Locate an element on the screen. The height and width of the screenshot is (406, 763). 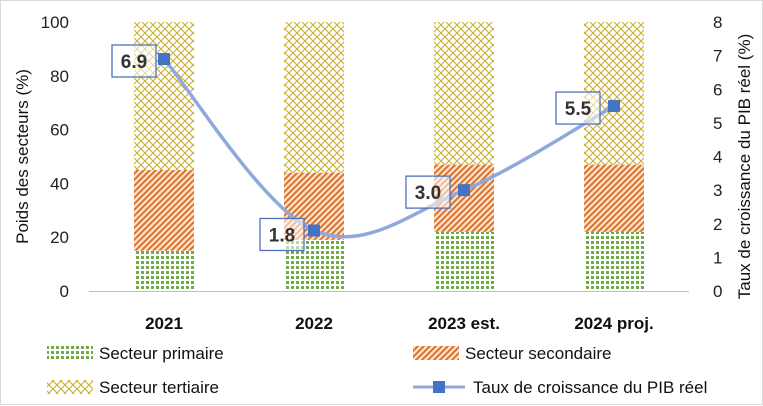
data-label-box-2021 is located at coordinates (134, 61).